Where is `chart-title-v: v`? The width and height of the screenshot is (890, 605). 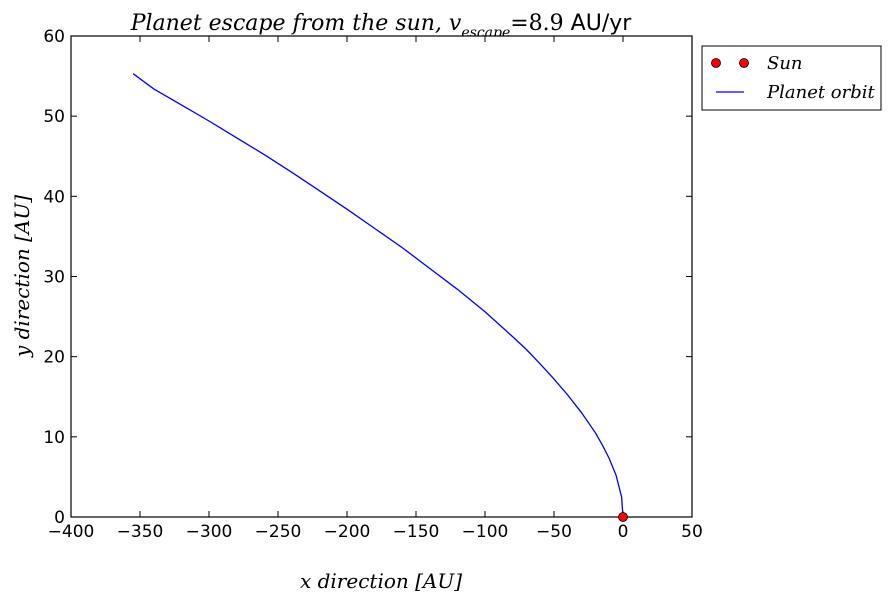
chart-title-v: v is located at coordinates (455, 23).